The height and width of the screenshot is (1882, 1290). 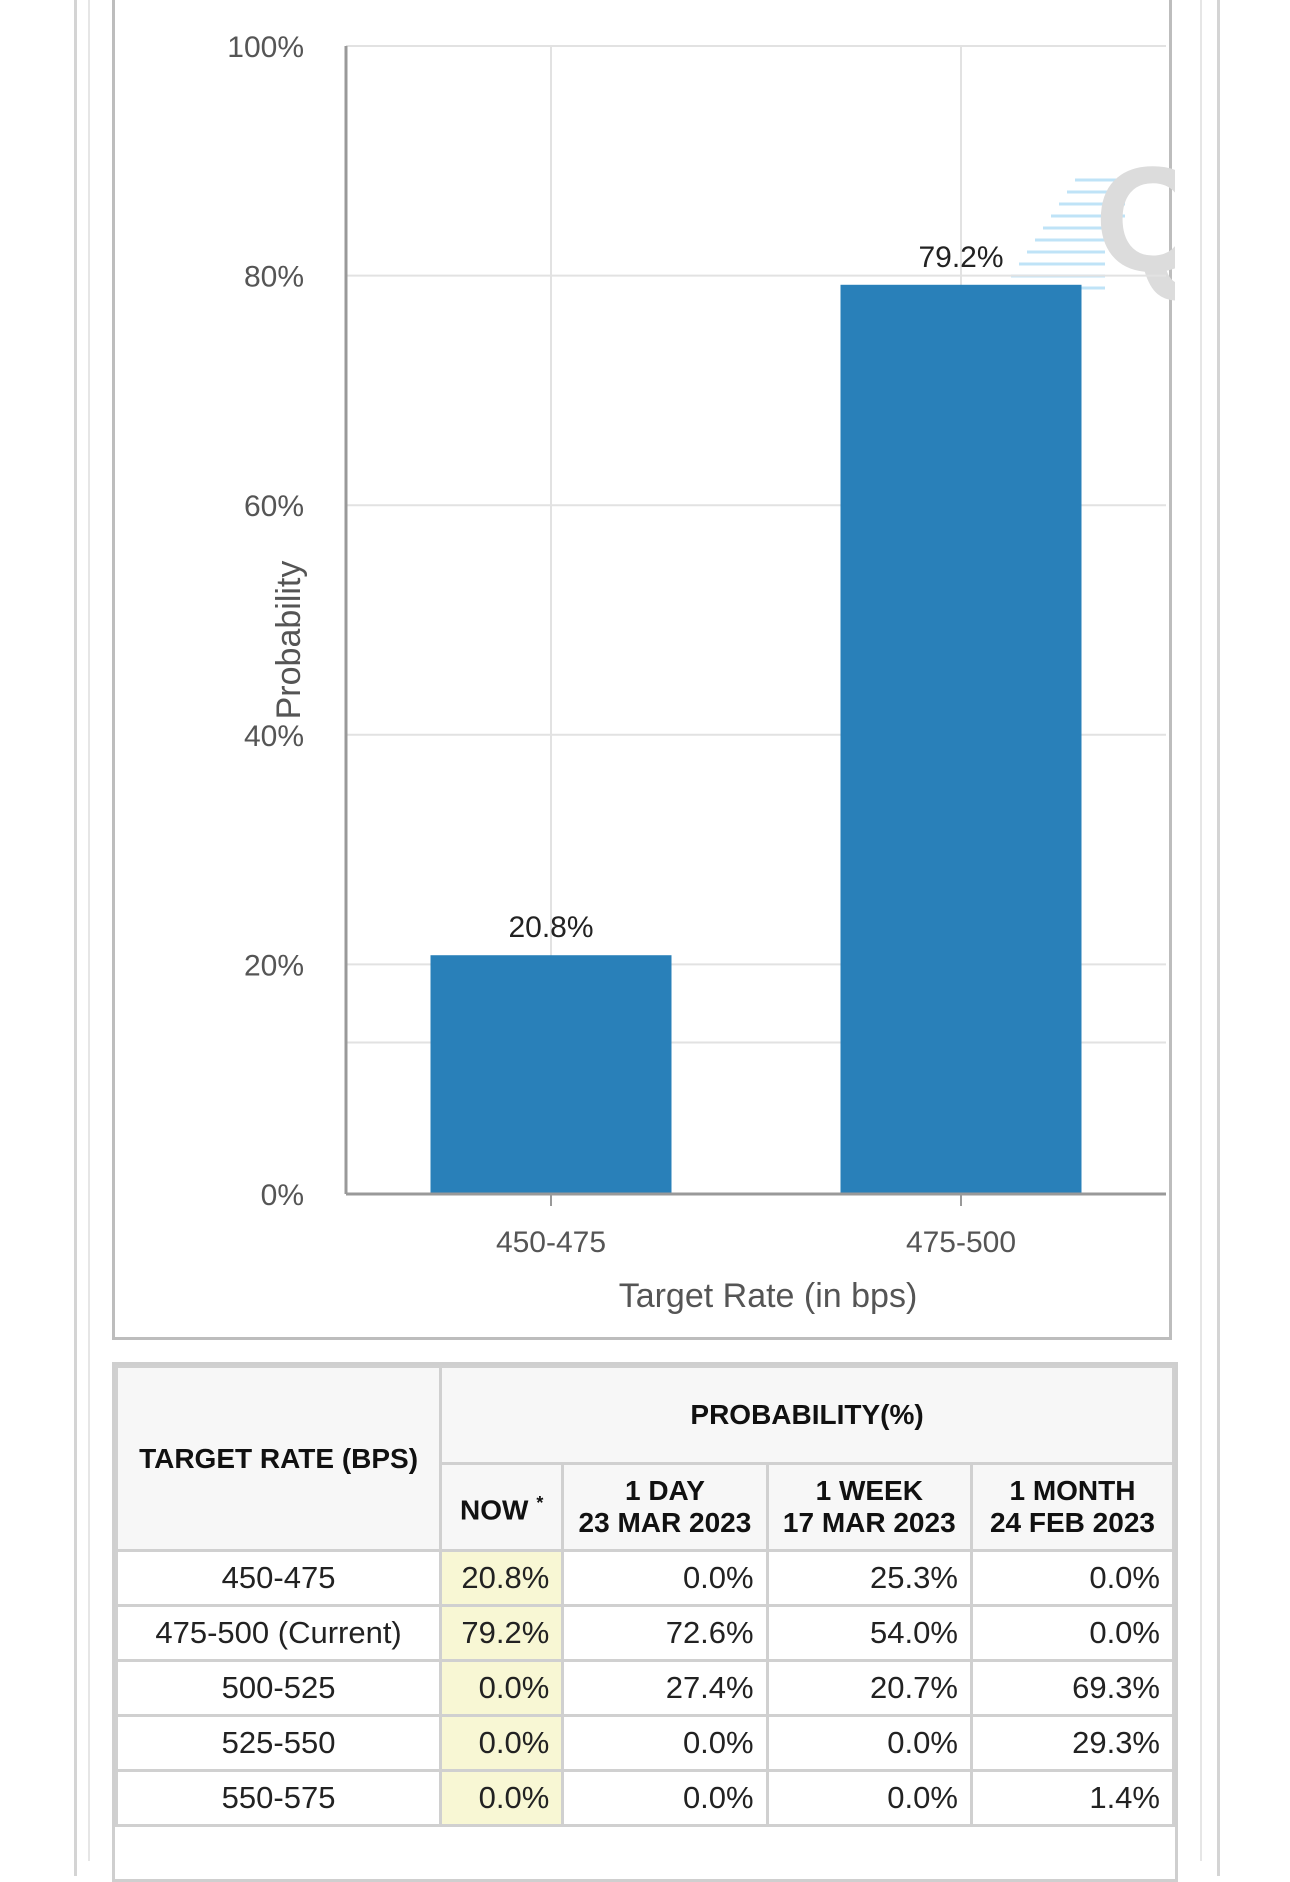 What do you see at coordinates (279, 1633) in the screenshot?
I see `rate-cell: 475-500 (Current)` at bounding box center [279, 1633].